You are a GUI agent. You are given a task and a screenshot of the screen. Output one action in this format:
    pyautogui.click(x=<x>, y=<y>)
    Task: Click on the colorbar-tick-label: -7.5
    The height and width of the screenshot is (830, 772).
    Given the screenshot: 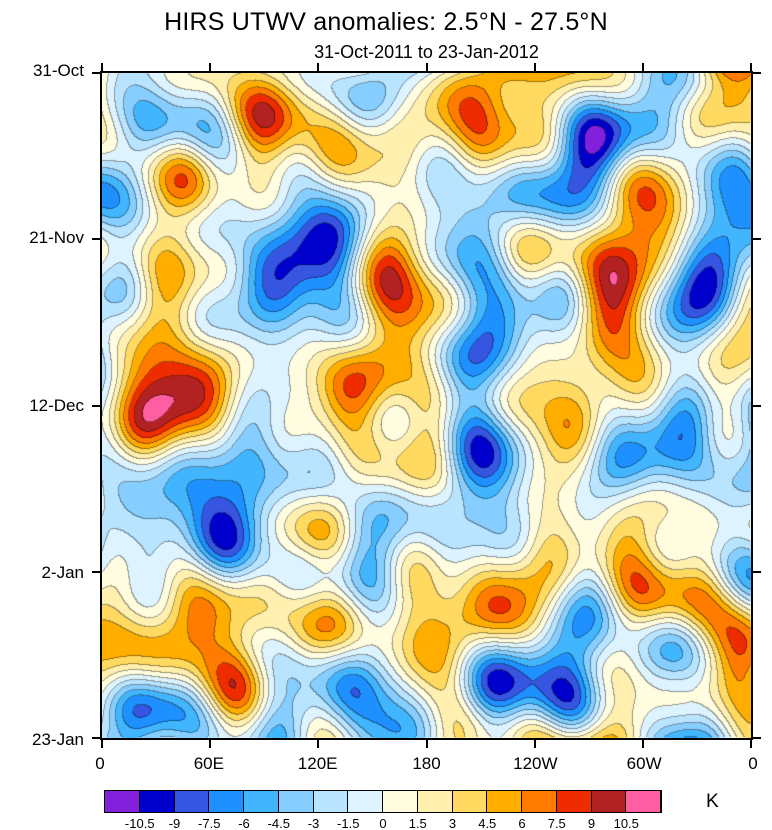 What is the action you would take?
    pyautogui.click(x=209, y=823)
    